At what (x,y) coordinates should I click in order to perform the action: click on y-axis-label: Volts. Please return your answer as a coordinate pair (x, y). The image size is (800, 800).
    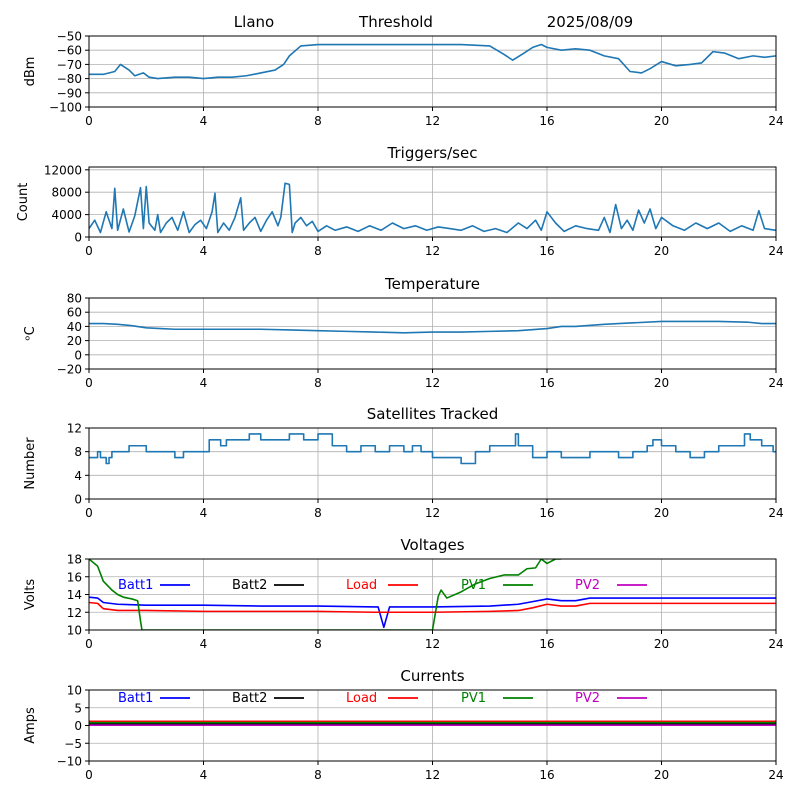
    Looking at the image, I should click on (30, 595).